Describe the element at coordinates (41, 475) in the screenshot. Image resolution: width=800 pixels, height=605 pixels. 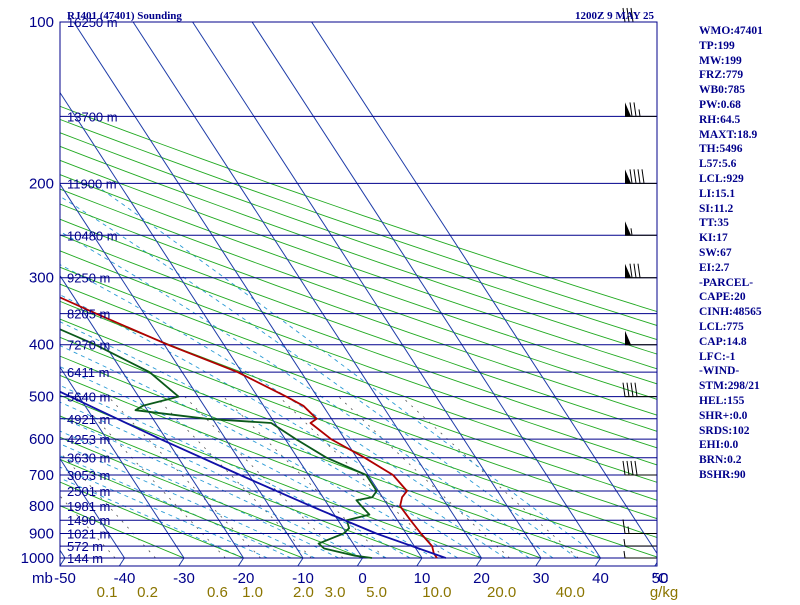
I see `pressure-tick-label: 700` at that location.